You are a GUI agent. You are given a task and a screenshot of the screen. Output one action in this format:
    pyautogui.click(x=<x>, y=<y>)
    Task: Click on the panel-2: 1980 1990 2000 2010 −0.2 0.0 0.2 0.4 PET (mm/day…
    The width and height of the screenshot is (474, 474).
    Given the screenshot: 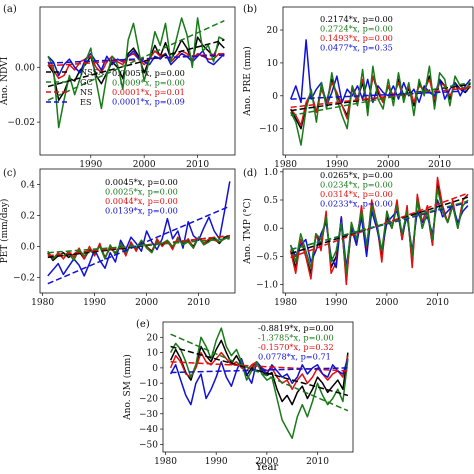 What is the action you would take?
    pyautogui.click(x=118, y=238)
    